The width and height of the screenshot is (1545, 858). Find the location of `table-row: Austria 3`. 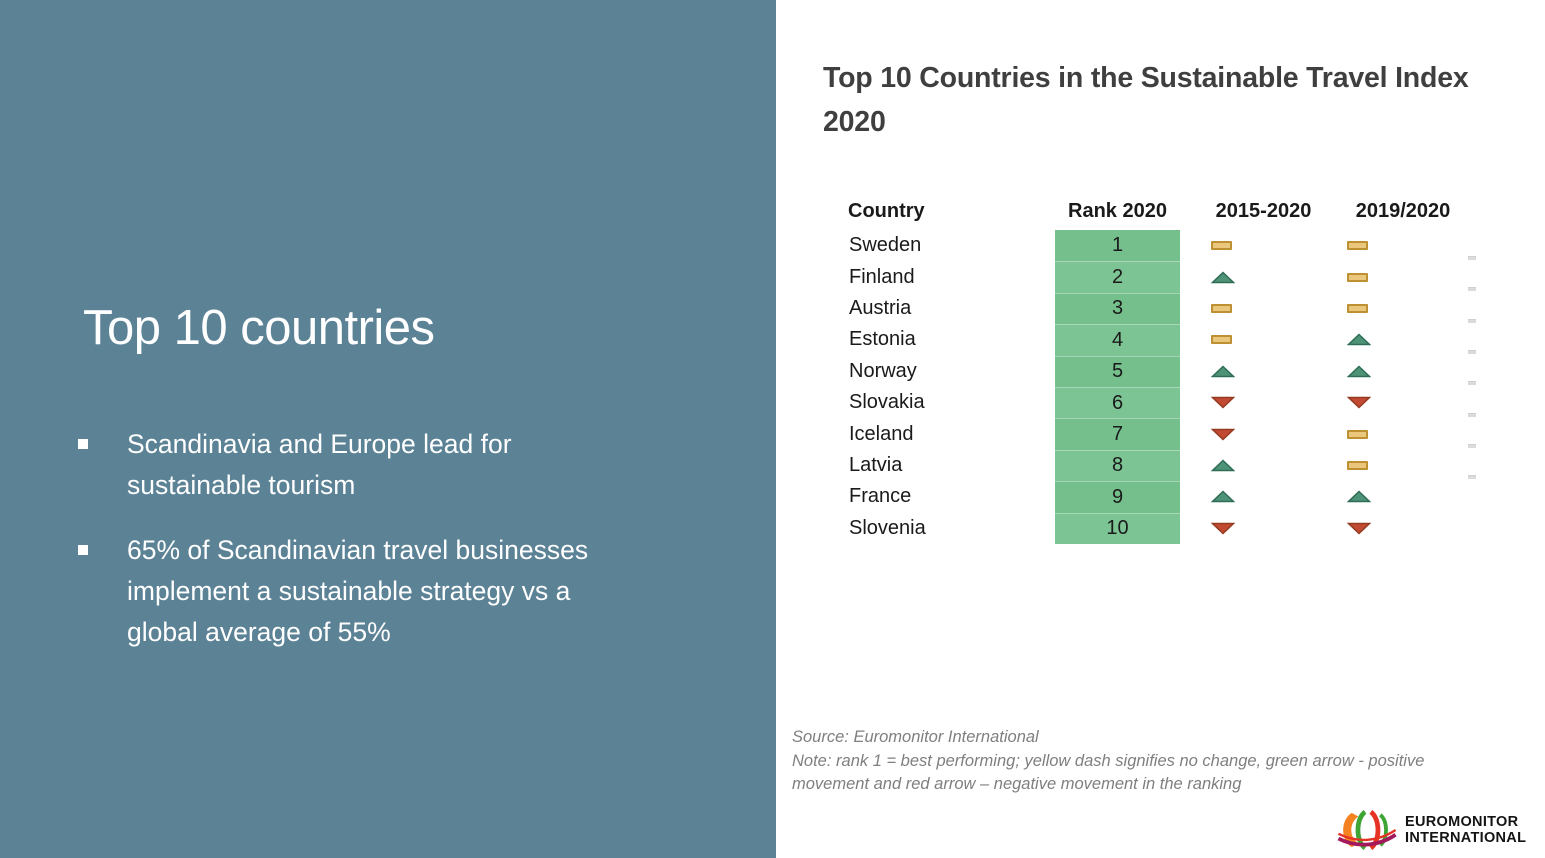

table-row: Austria 3 is located at coordinates (1153, 308).